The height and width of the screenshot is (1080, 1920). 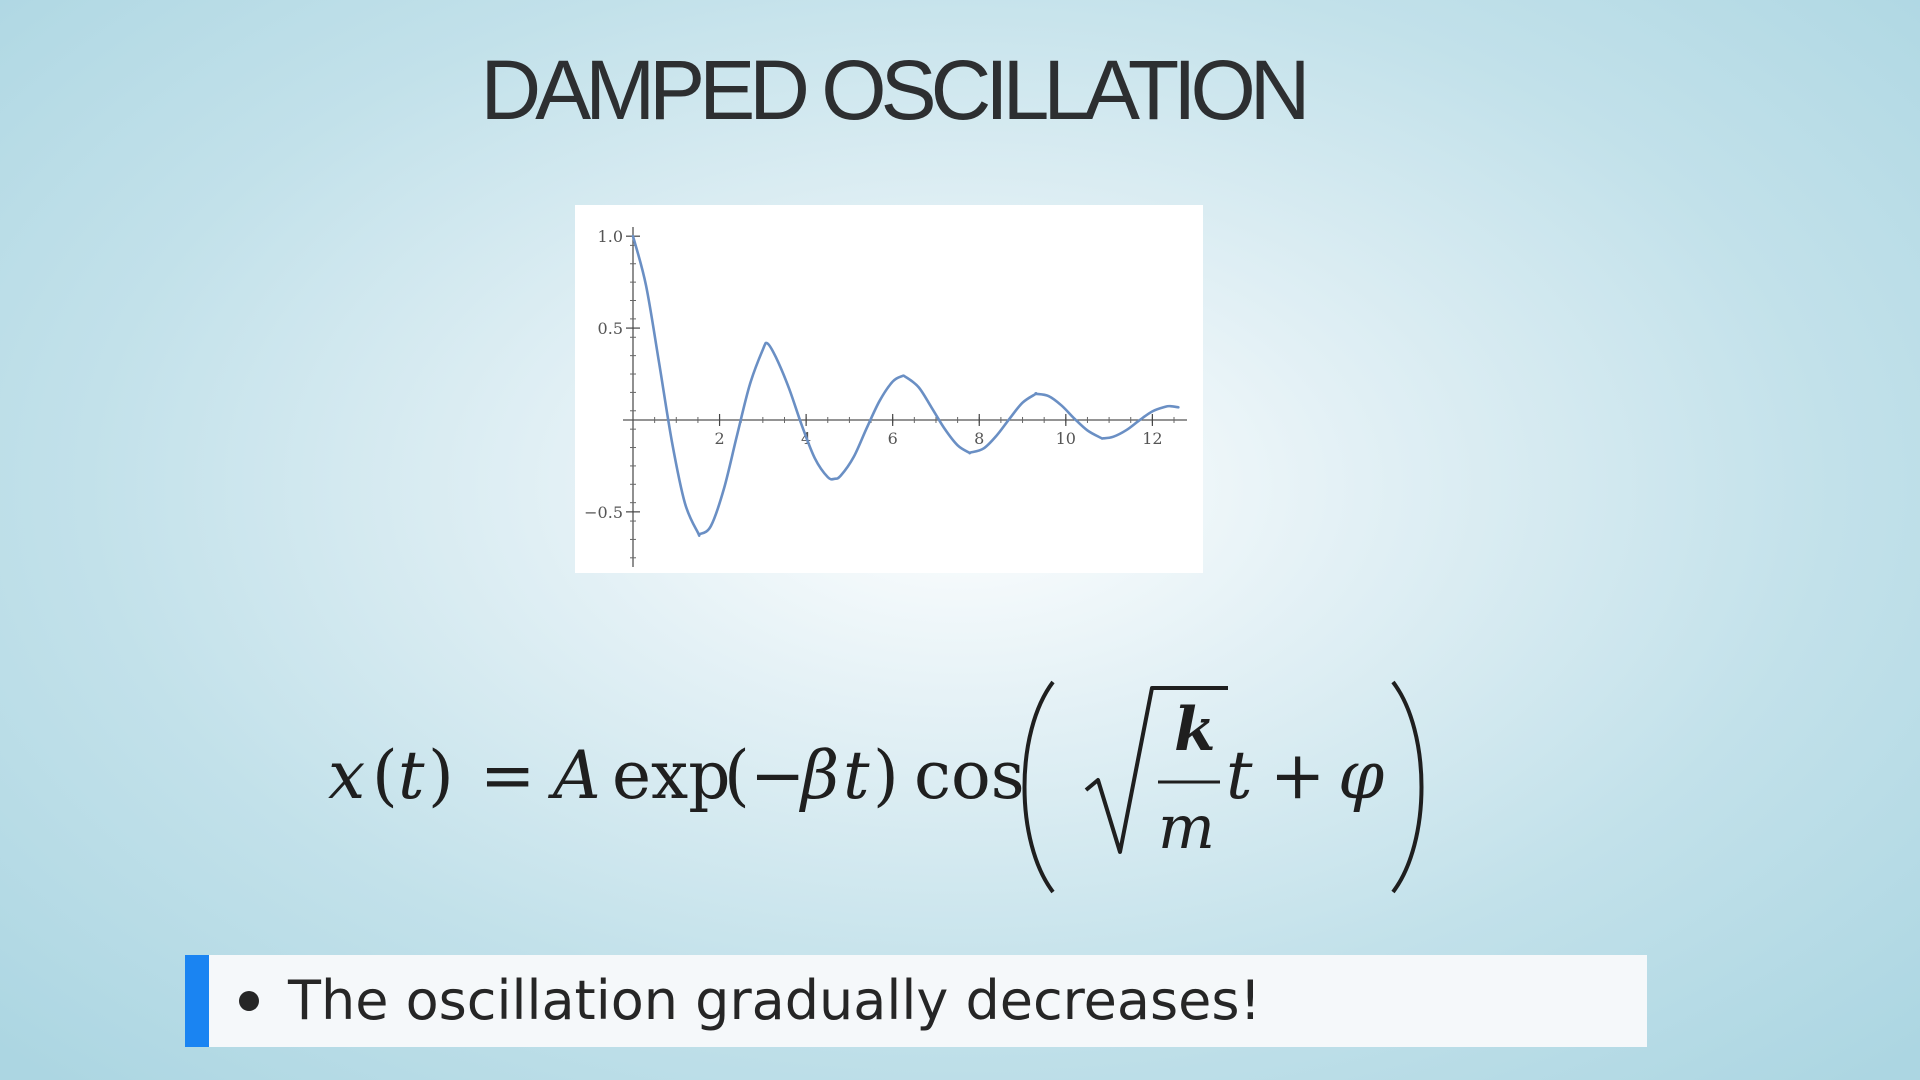 What do you see at coordinates (969, 775) in the screenshot?
I see `formula-cos: cos` at bounding box center [969, 775].